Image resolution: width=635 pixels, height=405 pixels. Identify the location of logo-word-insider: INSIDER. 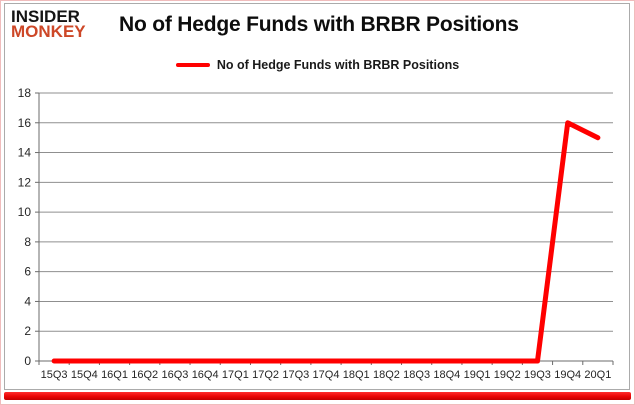
(45, 16).